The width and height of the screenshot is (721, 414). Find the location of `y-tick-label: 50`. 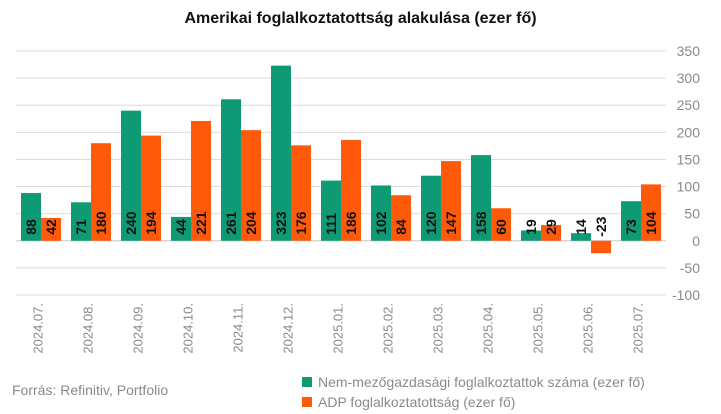

y-tick-label: 50 is located at coordinates (692, 214).